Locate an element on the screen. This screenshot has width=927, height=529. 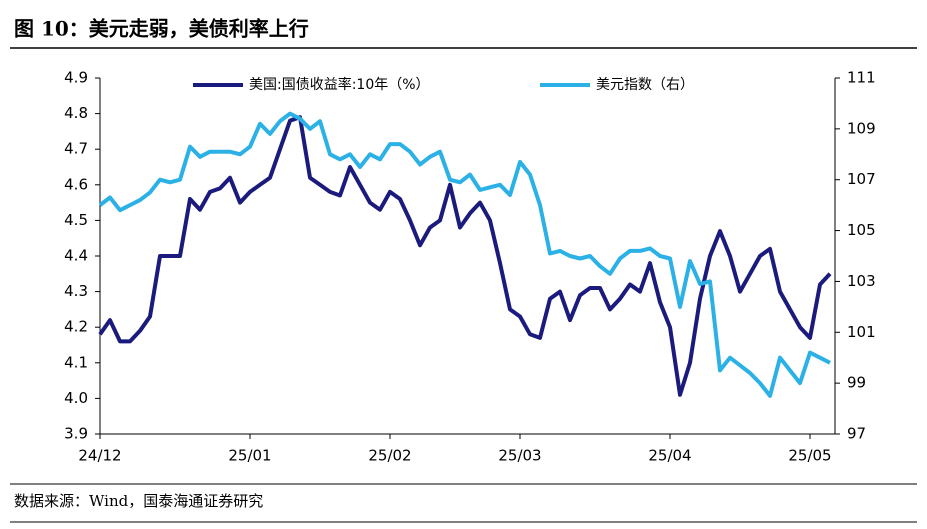
y-tick-label: 3.9 is located at coordinates (76, 434).